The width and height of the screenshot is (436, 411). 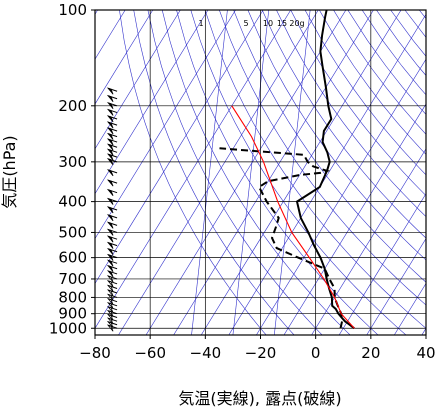 I want to click on y-tick-label: 900, so click(x=72, y=314).